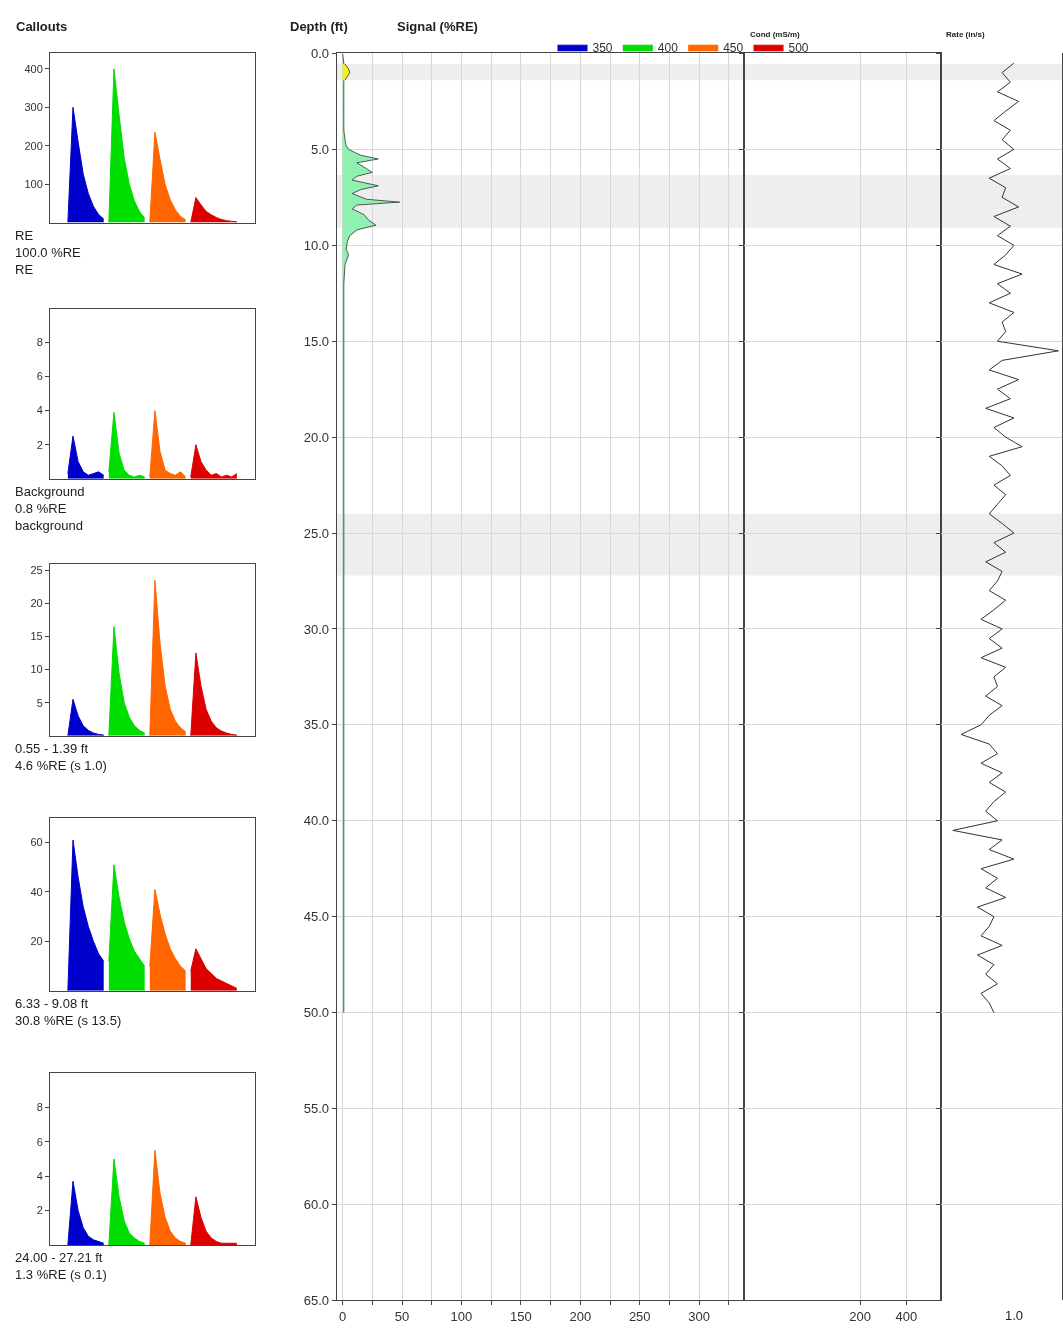  Describe the element at coordinates (42, 26) in the screenshot. I see `chart-title: Callouts` at that location.